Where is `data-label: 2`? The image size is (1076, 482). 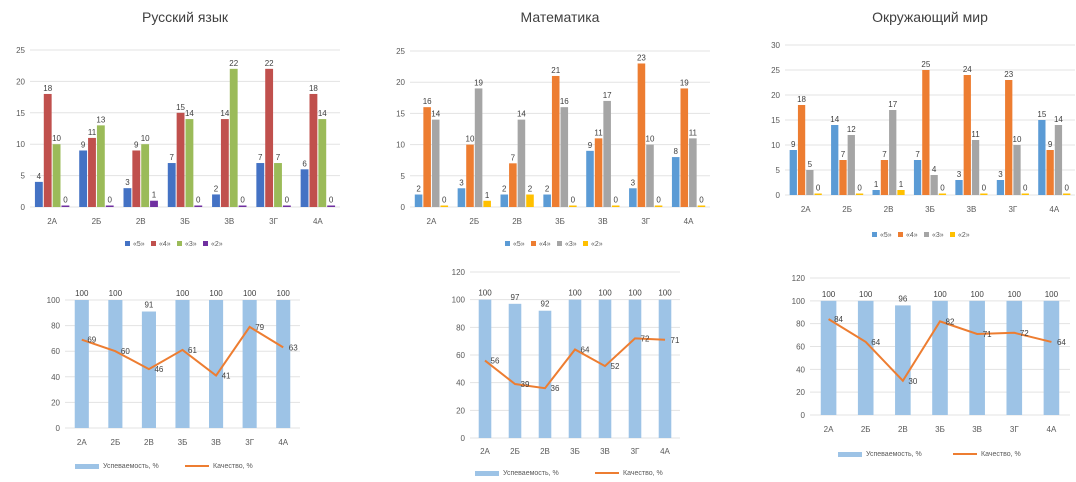
data-label: 2 is located at coordinates (418, 189).